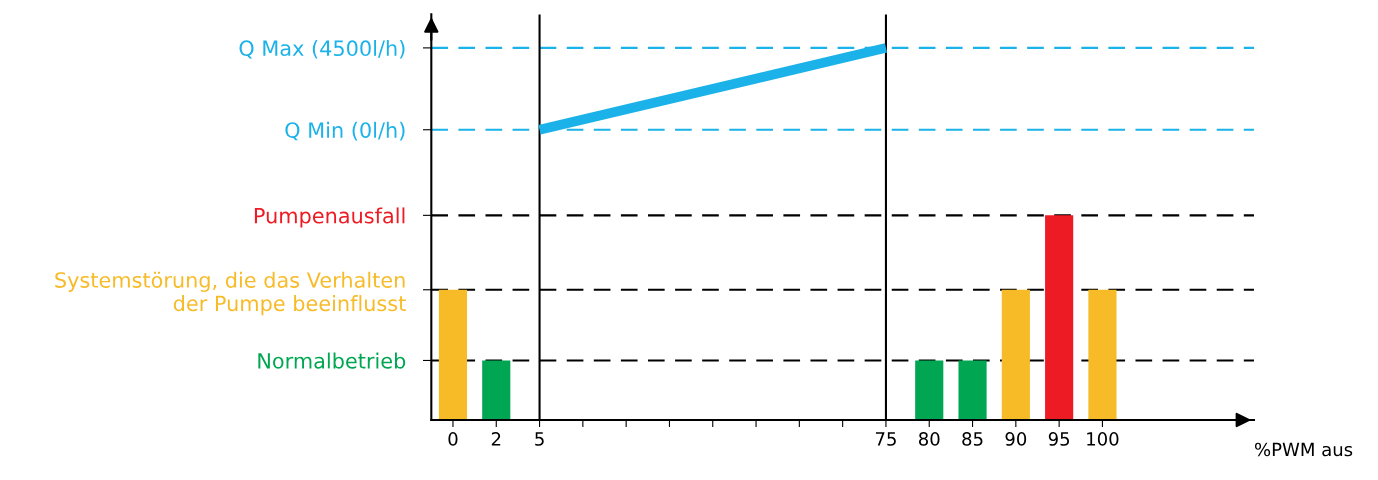 The image size is (1378, 480). What do you see at coordinates (496, 439) in the screenshot?
I see `x-tick-label: 2` at bounding box center [496, 439].